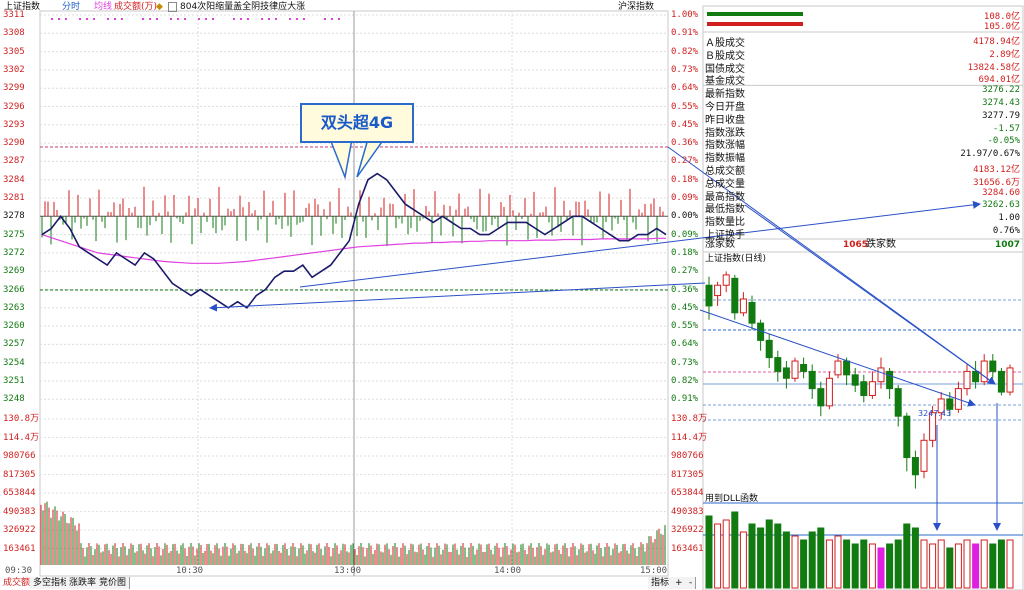 Image resolution: width=1024 pixels, height=590 pixels. I want to click on stats-value: 3277.79, so click(1001, 115).